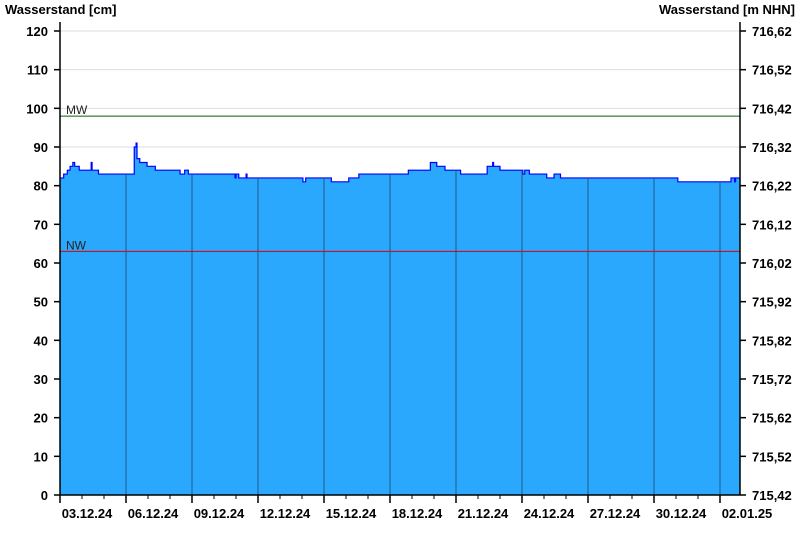 The width and height of the screenshot is (800, 555). Describe the element at coordinates (61, 9) in the screenshot. I see `y-axis-label-left: Wasserstand [cm]` at that location.